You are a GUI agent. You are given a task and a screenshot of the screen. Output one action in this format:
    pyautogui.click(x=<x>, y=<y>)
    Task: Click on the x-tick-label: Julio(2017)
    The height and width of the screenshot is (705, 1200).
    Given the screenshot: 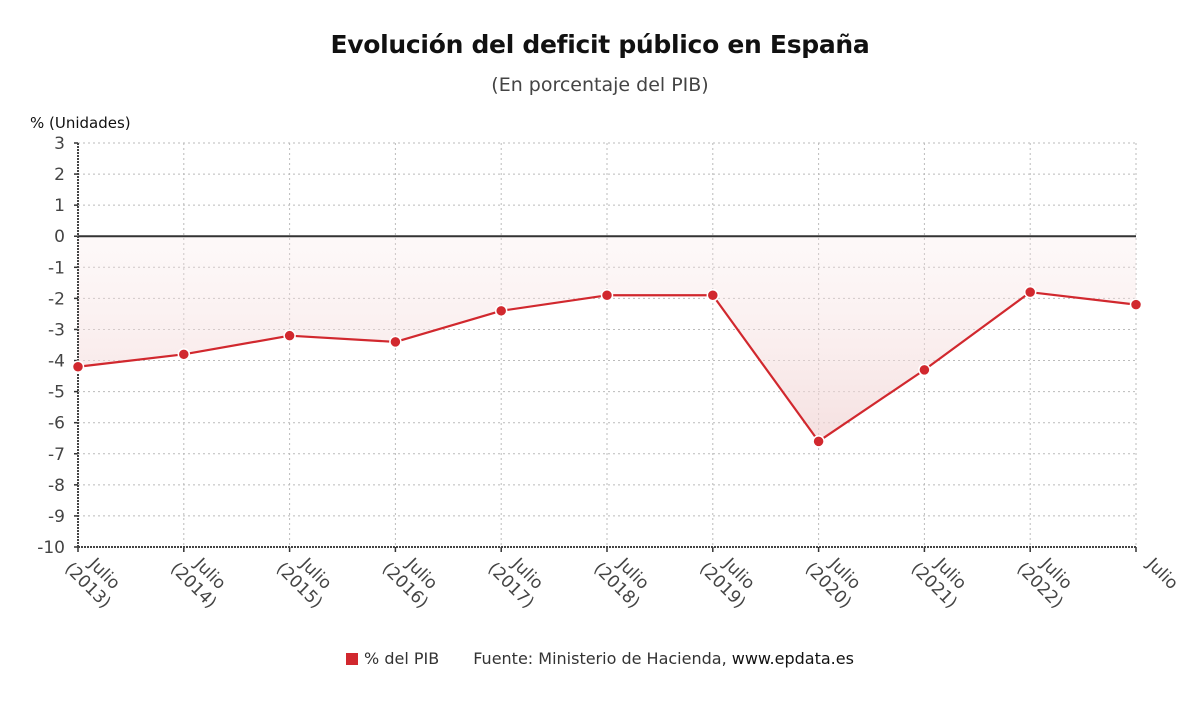 What is the action you would take?
    pyautogui.click(x=515, y=583)
    